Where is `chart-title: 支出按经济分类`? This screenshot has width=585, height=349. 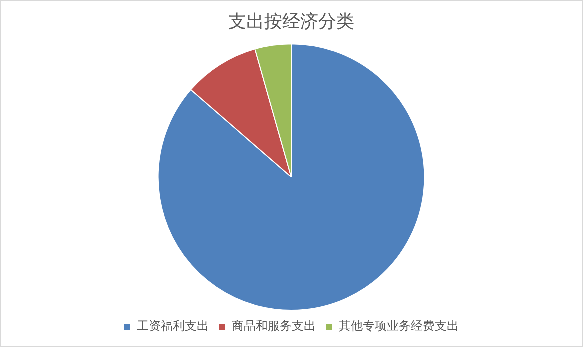
chart-title: 支出按经济分类 is located at coordinates (291, 21).